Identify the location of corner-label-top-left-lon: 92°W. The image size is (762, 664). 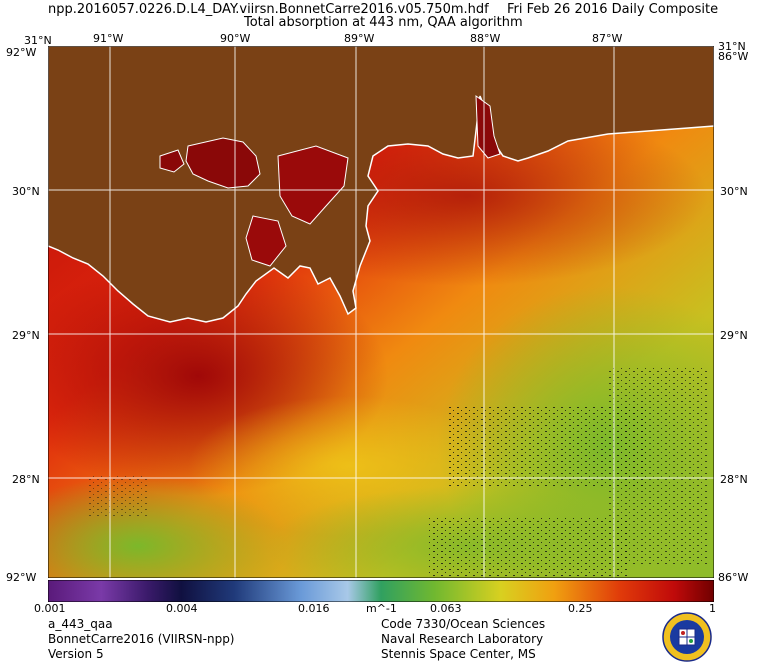
(21, 52).